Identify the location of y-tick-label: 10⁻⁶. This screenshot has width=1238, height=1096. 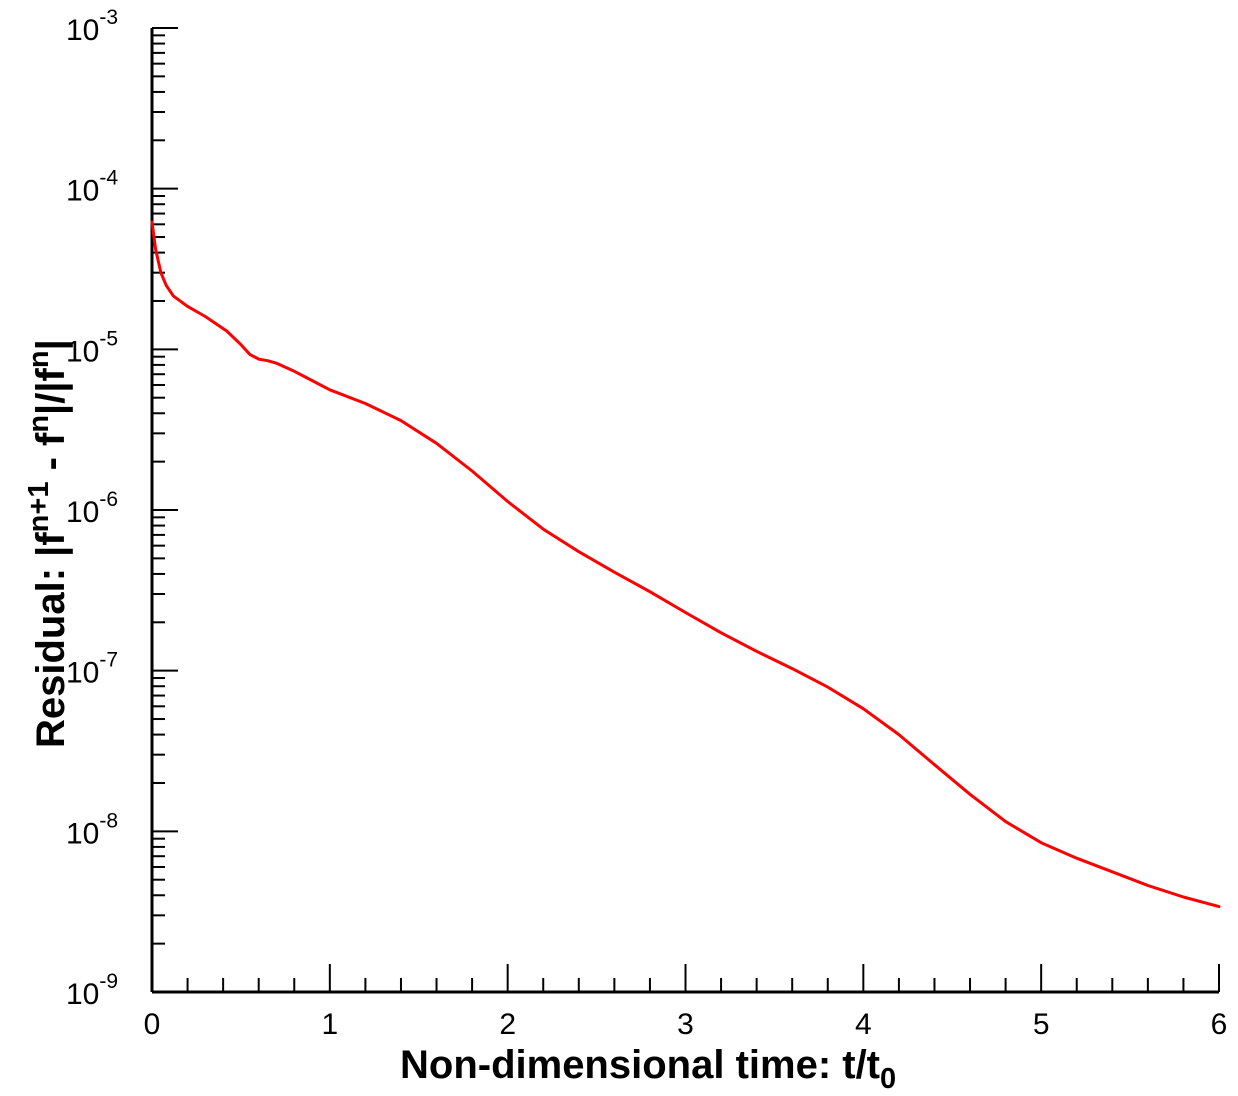
(92, 508).